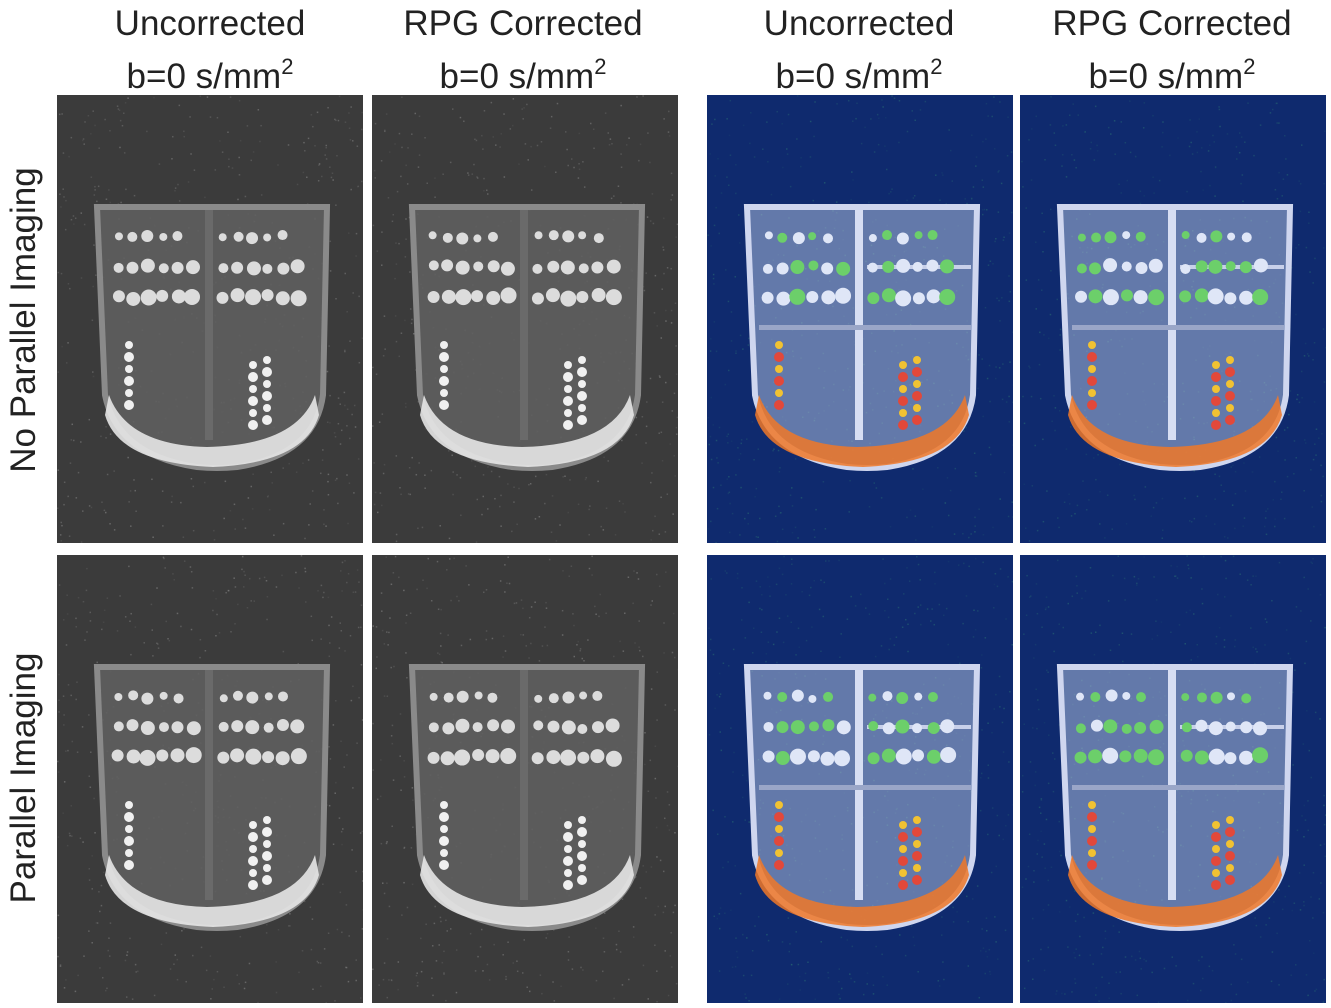 The width and height of the screenshot is (1331, 1008). I want to click on panel-row1-uncorrected-grayscale, so click(210, 319).